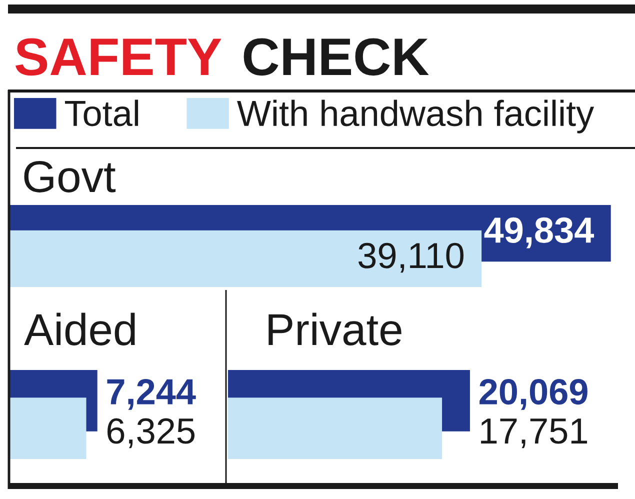  What do you see at coordinates (534, 394) in the screenshot?
I see `data-label: 20,069` at bounding box center [534, 394].